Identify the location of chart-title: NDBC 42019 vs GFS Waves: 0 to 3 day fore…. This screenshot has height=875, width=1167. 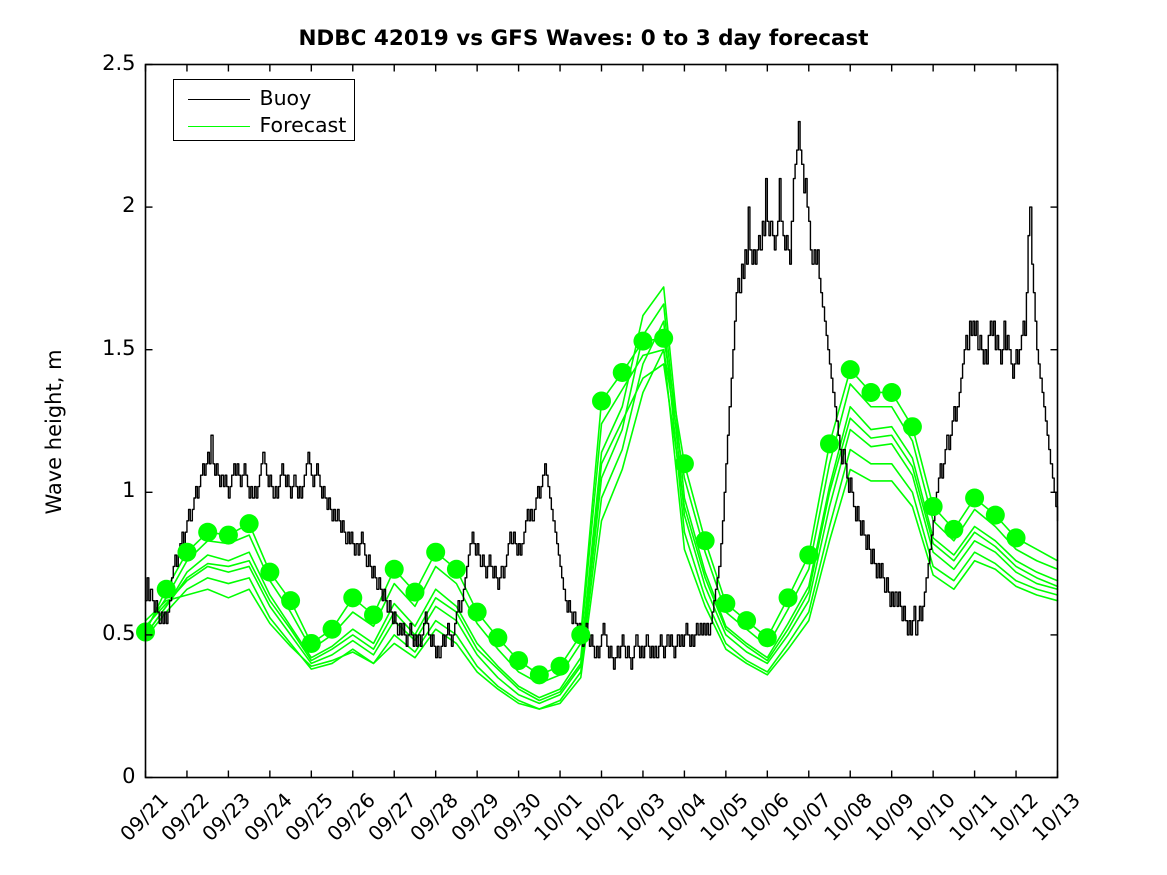
(583, 38).